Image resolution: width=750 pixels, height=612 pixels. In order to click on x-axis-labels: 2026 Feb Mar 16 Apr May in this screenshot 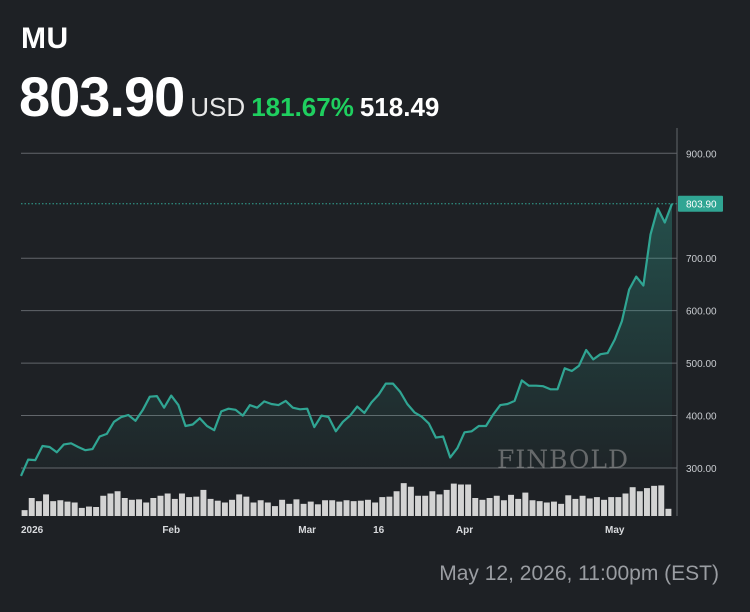, I will do `click(323, 530)`.